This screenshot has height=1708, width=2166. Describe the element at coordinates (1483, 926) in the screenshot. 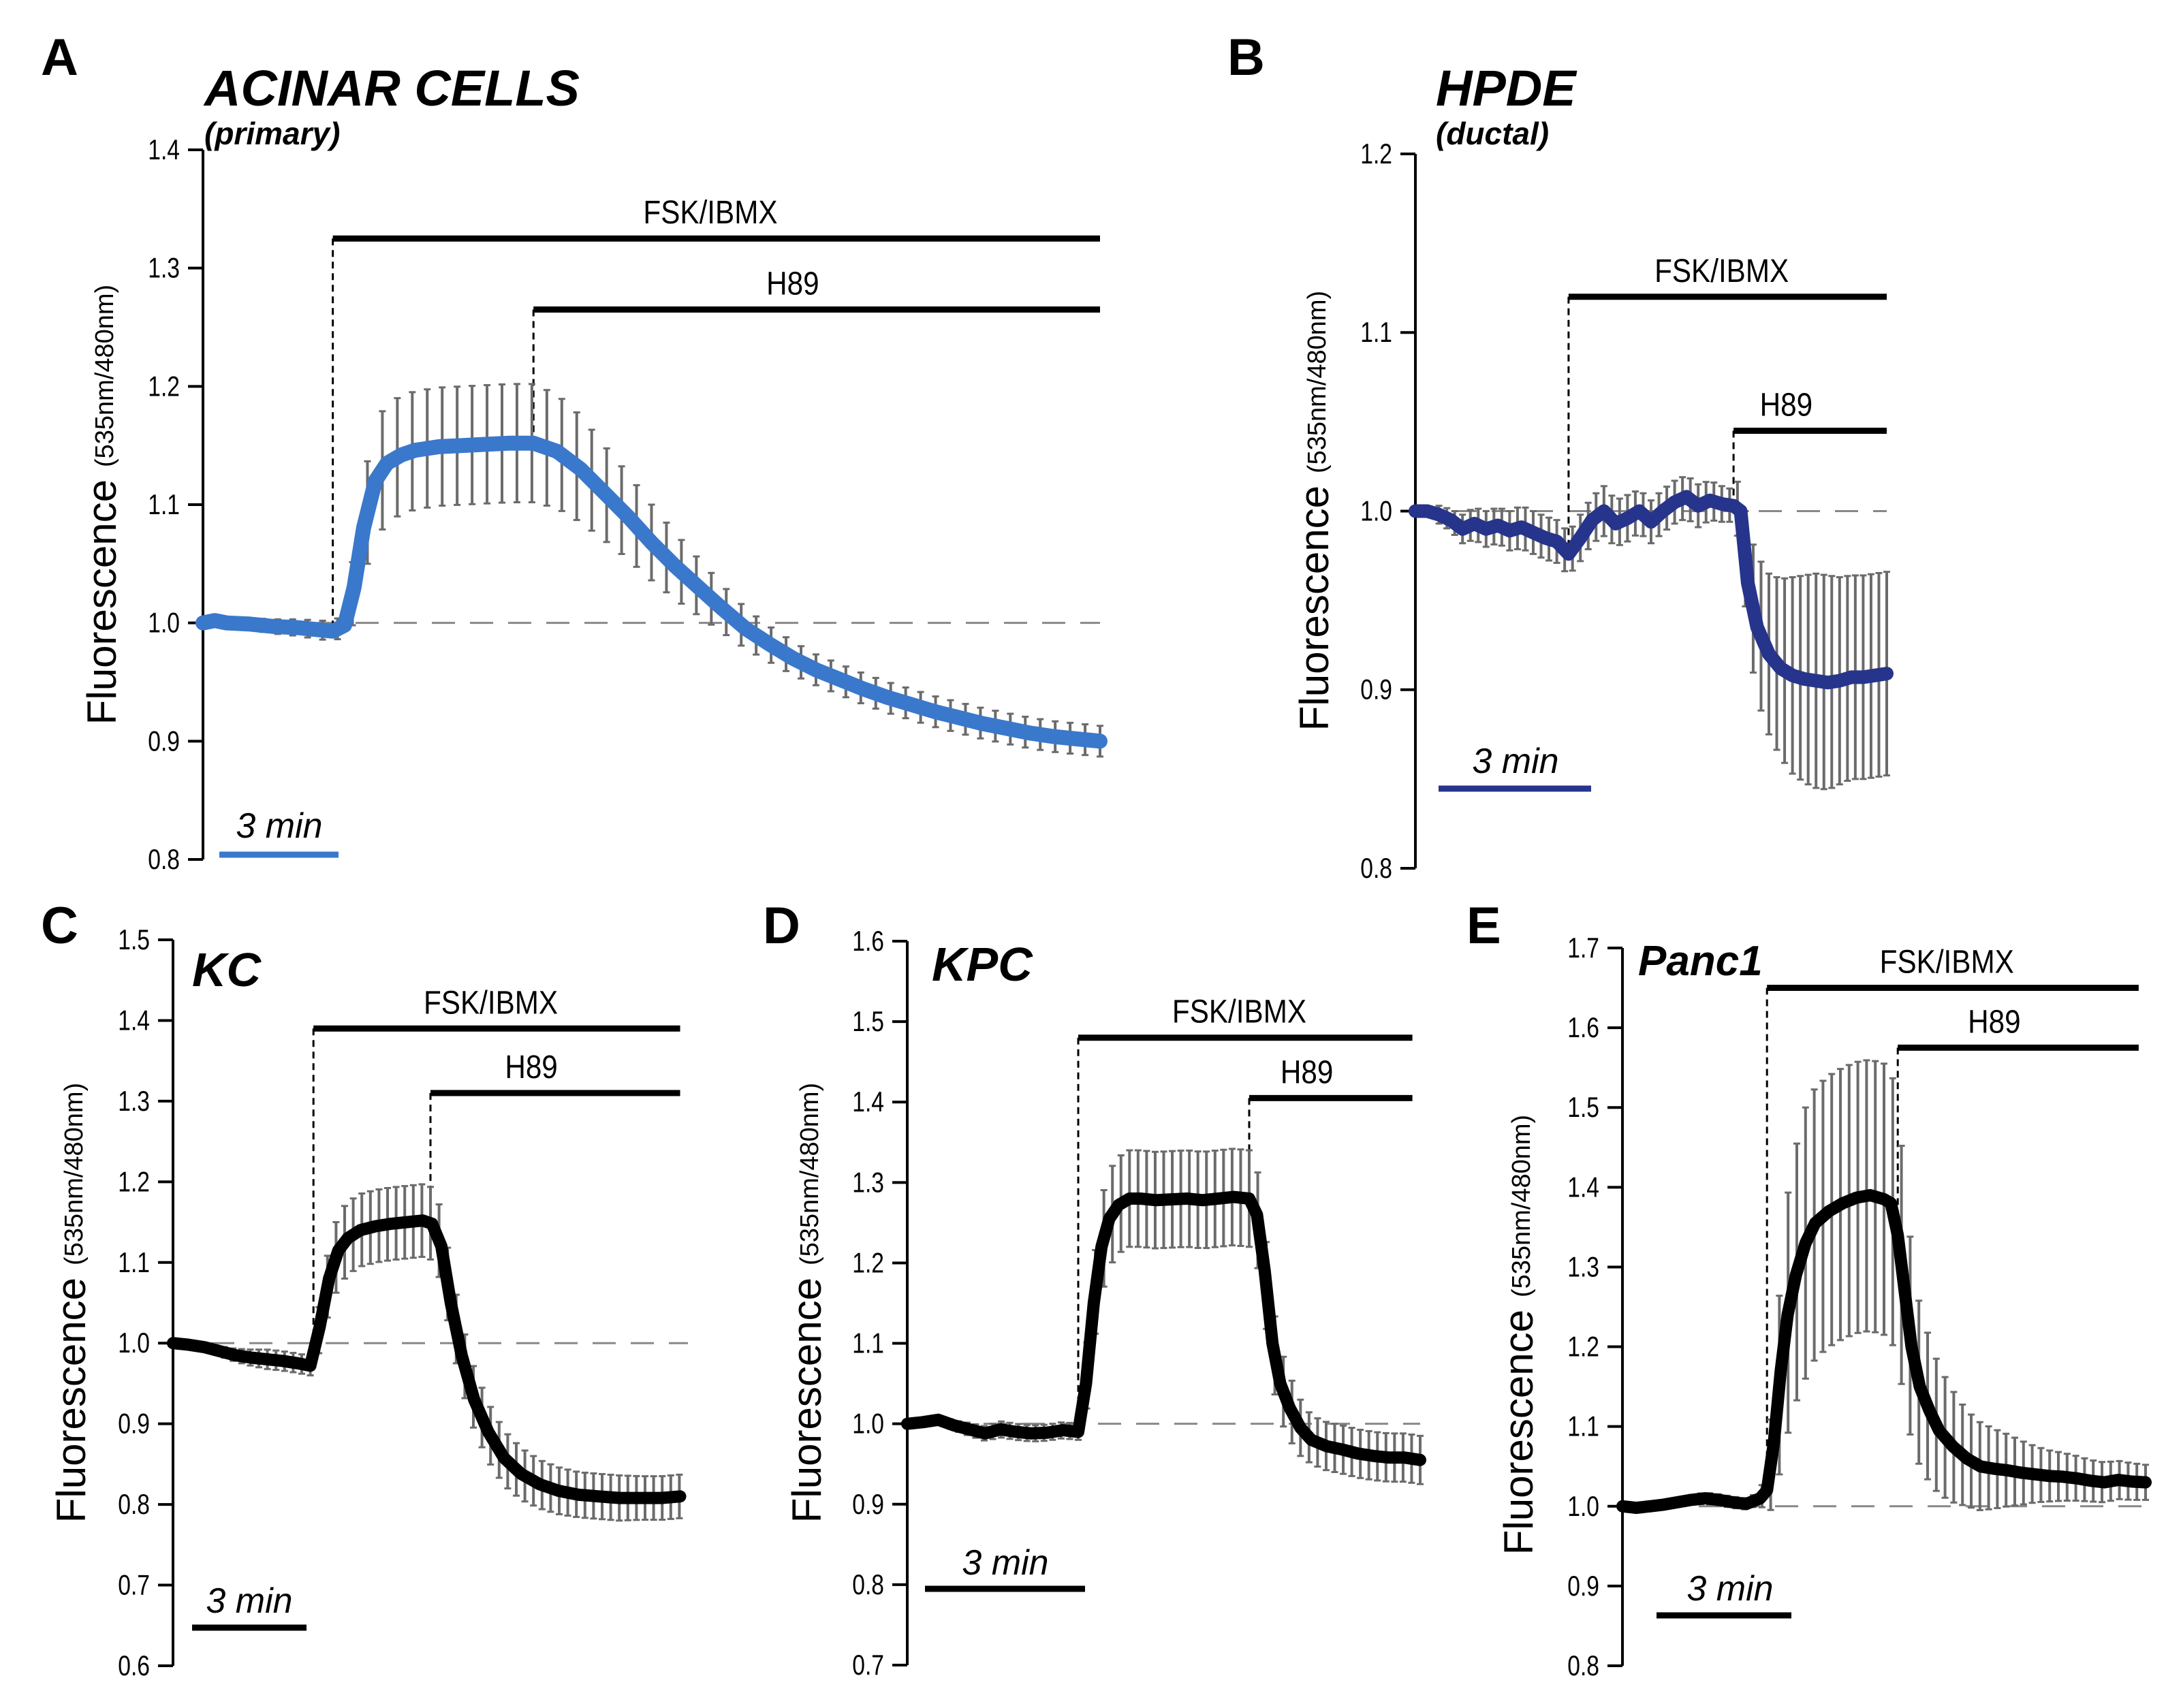

I see `panel-letter: E` at that location.